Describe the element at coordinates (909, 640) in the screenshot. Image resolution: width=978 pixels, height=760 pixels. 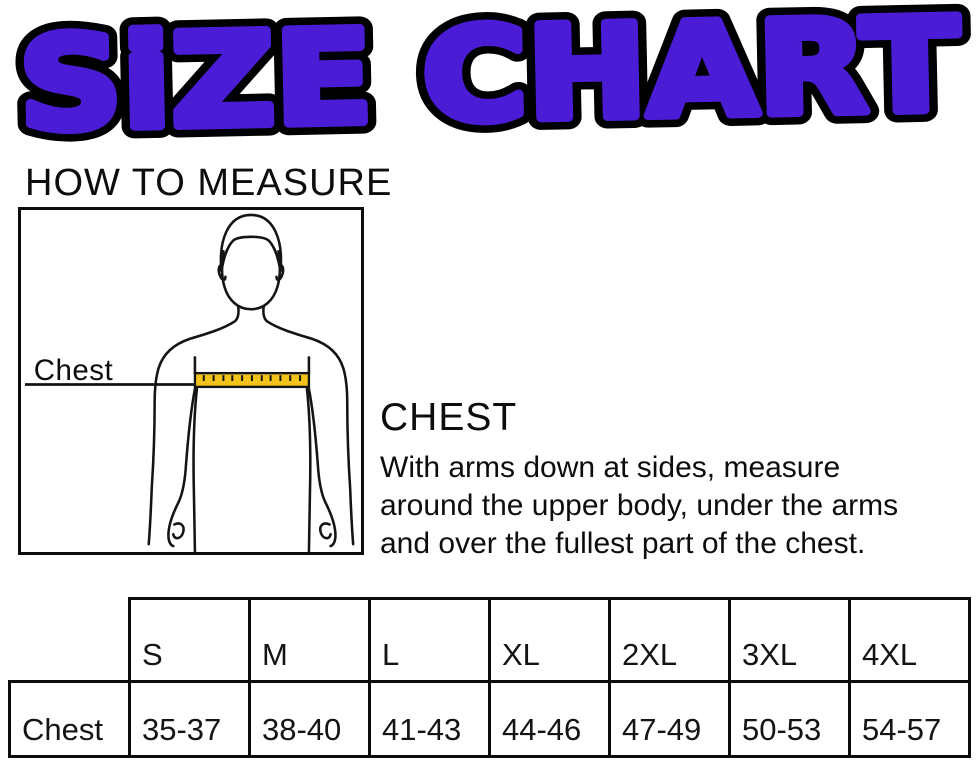
I see `size-header-4xl: 4XL` at that location.